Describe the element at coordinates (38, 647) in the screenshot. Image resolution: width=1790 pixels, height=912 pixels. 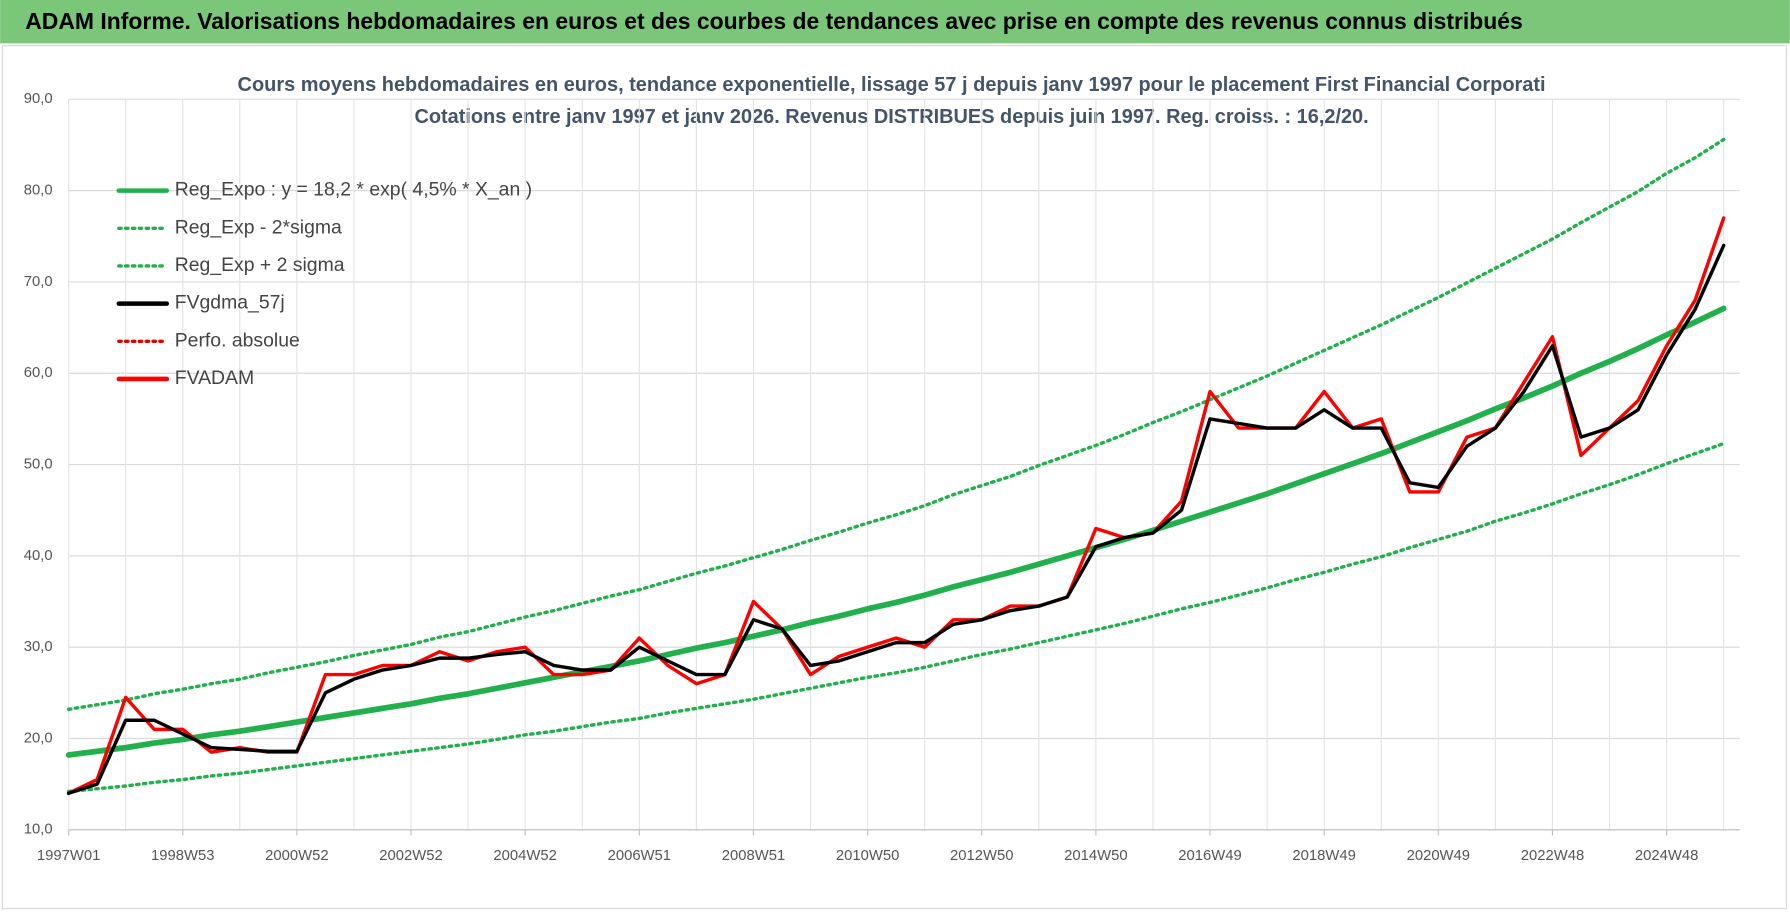
I see `y-tick-label: 30,0` at that location.